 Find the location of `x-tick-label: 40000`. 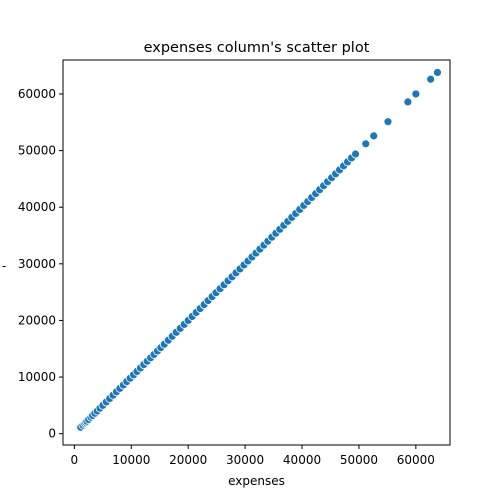

x-tick-label: 40000 is located at coordinates (302, 460).